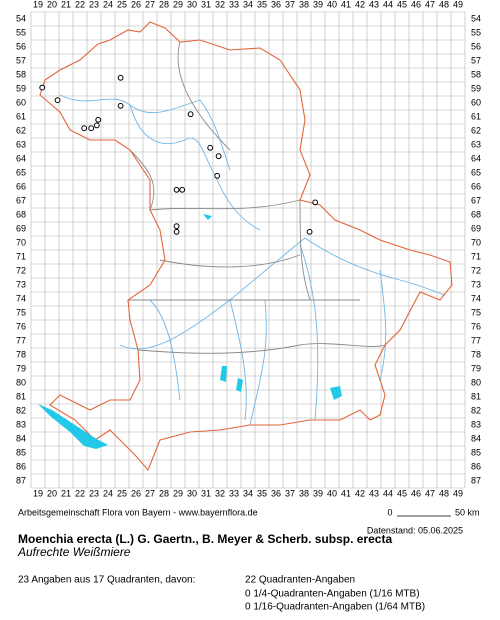  I want to click on x-label: 28, so click(164, 4).